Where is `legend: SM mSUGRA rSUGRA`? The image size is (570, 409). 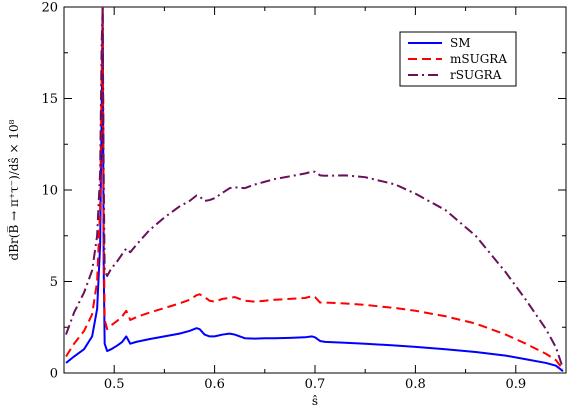
legend: SM mSUGRA rSUGRA is located at coordinates (458, 59).